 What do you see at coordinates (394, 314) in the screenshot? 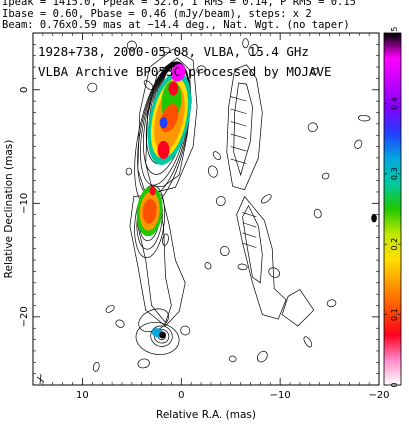
I see `colorbar-tick-label: 0.1` at bounding box center [394, 314].